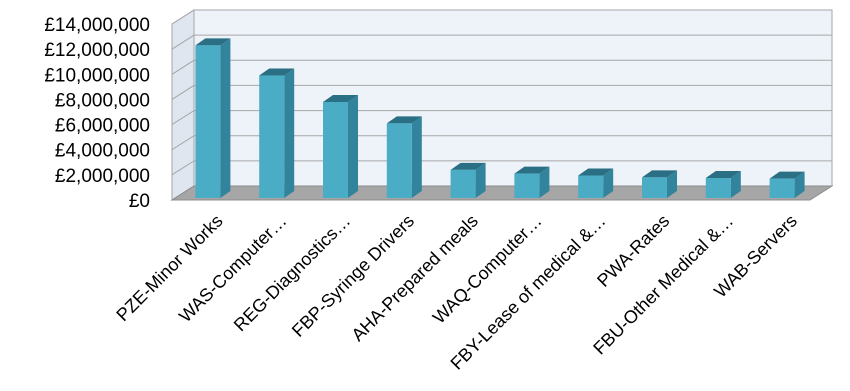 The height and width of the screenshot is (391, 850). What do you see at coordinates (102, 100) in the screenshot?
I see `y-tick-label: £8,000,000` at bounding box center [102, 100].